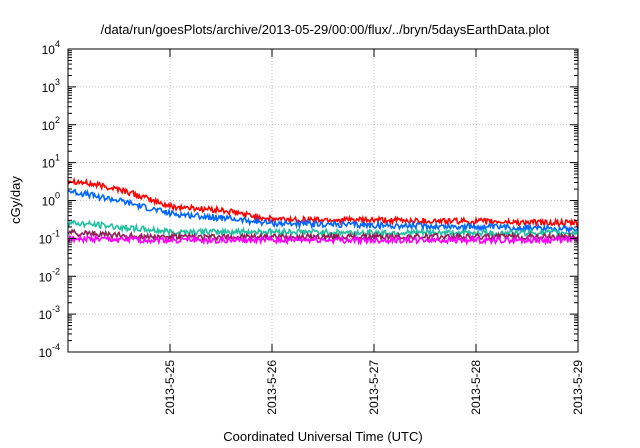 This screenshot has width=640, height=448. Describe the element at coordinates (49, 313) in the screenshot. I see `y-tick-label: 10⁻³` at that location.